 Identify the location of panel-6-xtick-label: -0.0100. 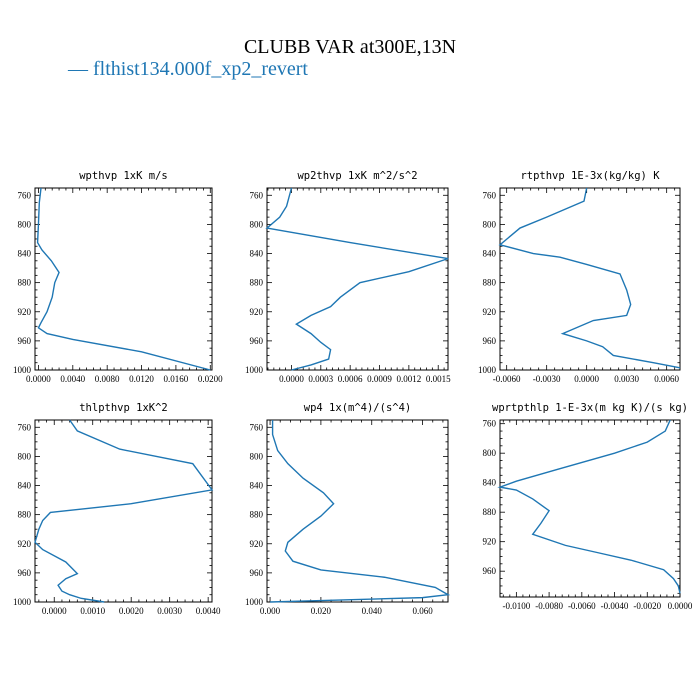
(516, 606).